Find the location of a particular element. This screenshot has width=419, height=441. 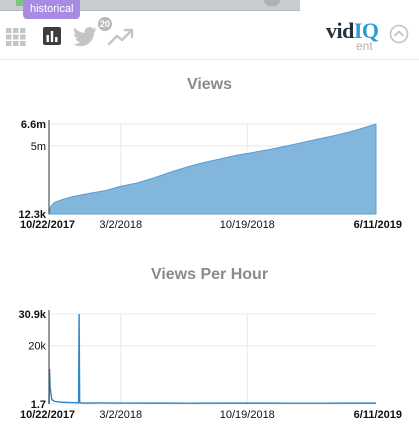

y-tick-label: 5m is located at coordinates (38, 147).